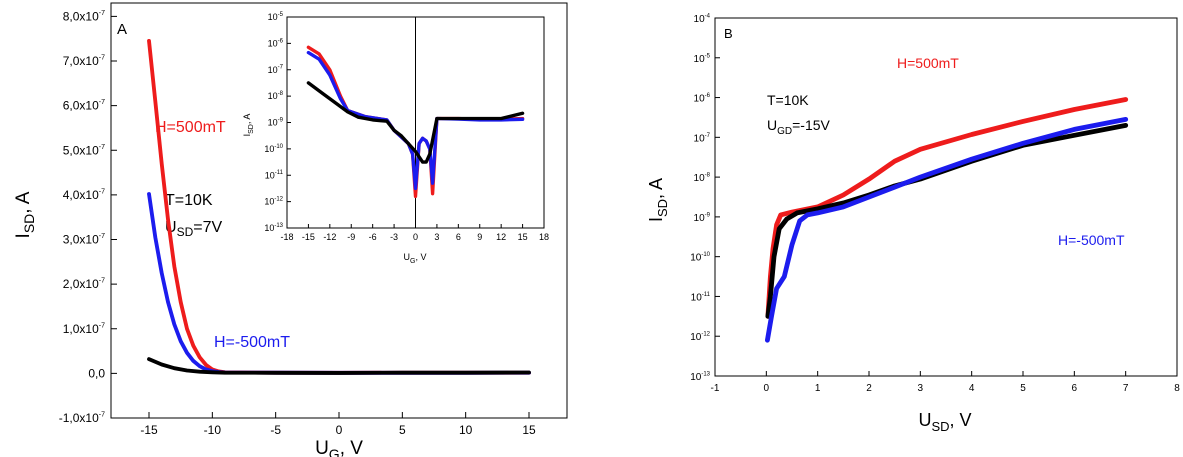 The image size is (1183, 457). Describe the element at coordinates (544, 237) in the screenshot. I see `panel-a-inset-x-tick-label: 18` at that location.